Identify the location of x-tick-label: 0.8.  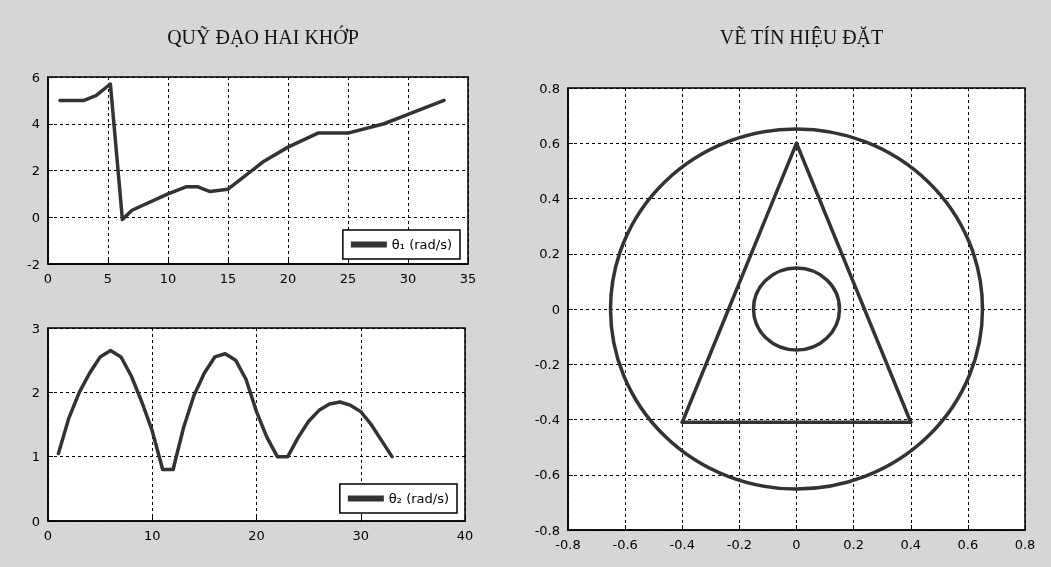
(1025, 544).